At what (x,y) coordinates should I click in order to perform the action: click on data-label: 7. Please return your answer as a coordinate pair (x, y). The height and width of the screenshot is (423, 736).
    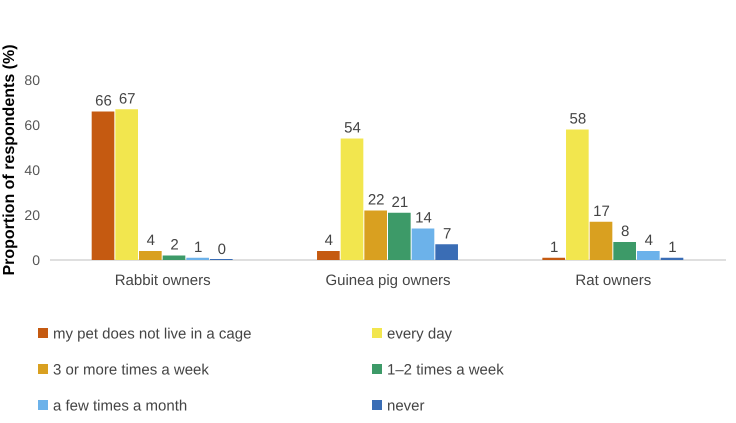
    Looking at the image, I should click on (447, 233).